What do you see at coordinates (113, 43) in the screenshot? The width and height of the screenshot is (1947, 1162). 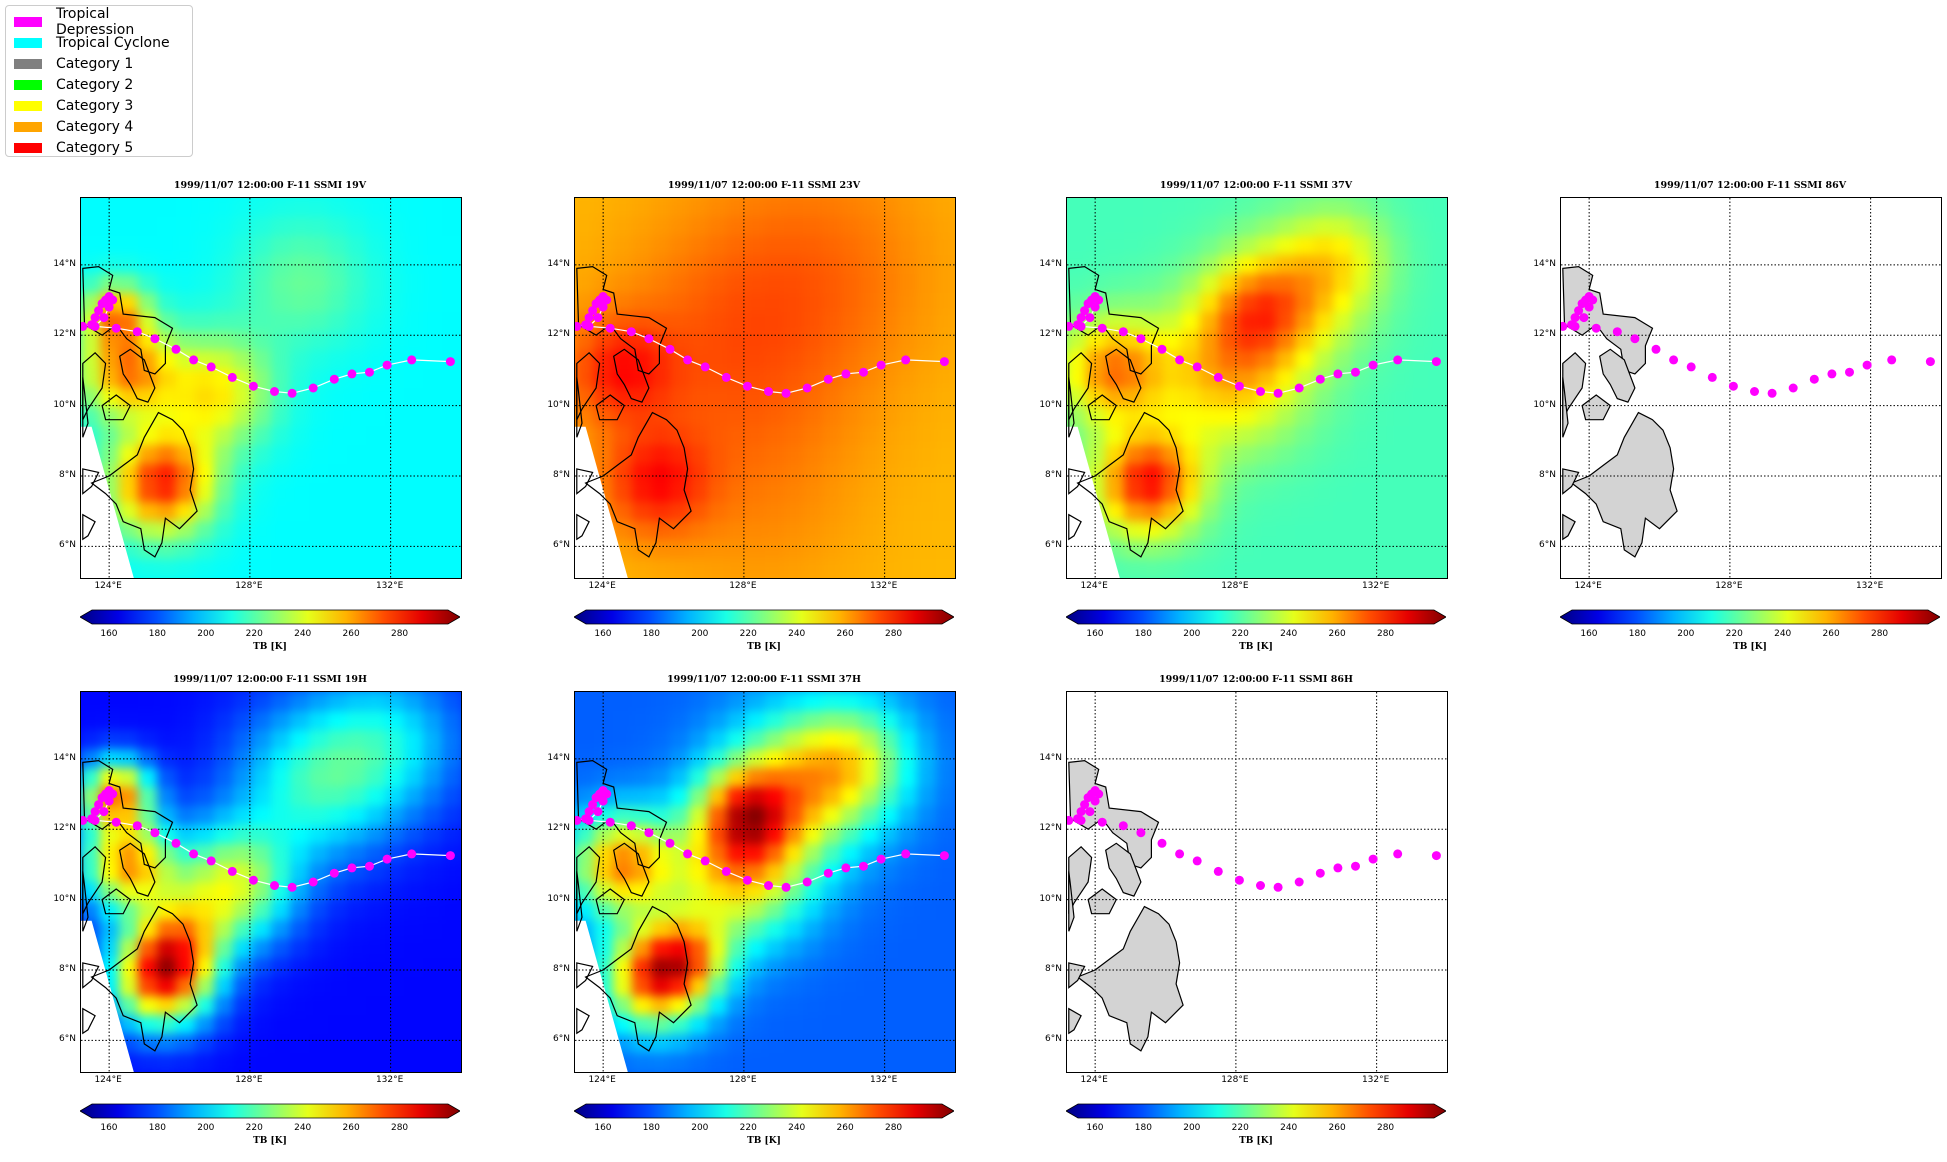 I see `legend-label: Tropical Cyclone` at bounding box center [113, 43].